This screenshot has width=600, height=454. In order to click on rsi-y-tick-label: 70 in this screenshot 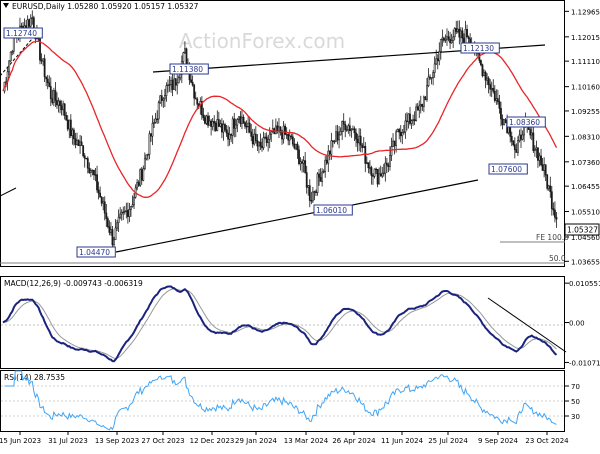, I will do `click(575, 387)`.